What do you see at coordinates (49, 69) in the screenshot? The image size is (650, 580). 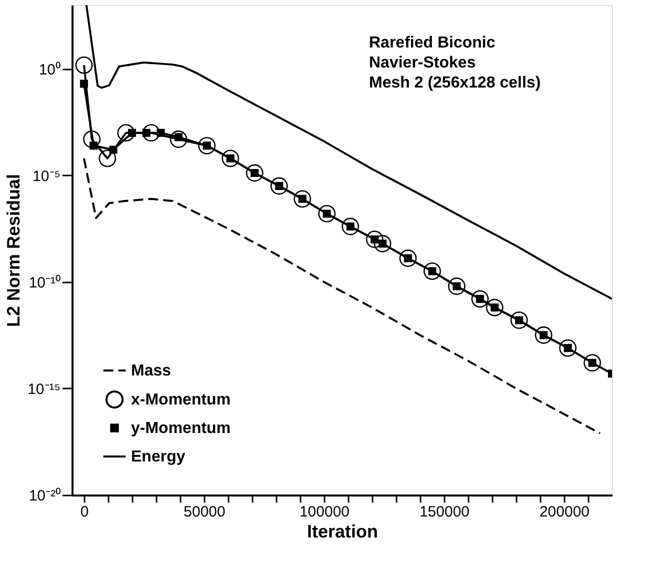 I see `y-tick-label: 10⁰` at bounding box center [49, 69].